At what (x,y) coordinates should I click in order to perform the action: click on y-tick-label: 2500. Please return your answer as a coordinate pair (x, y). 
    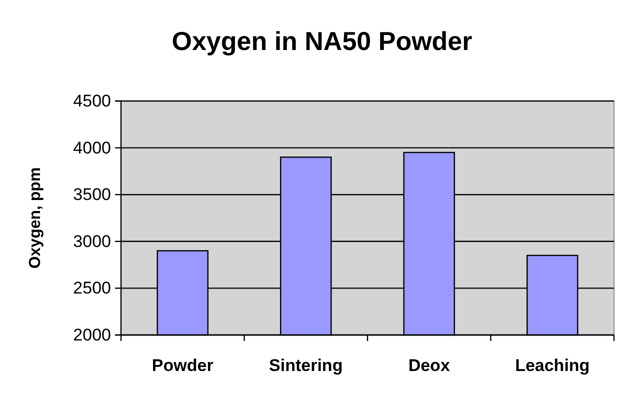
    Looking at the image, I should click on (92, 288).